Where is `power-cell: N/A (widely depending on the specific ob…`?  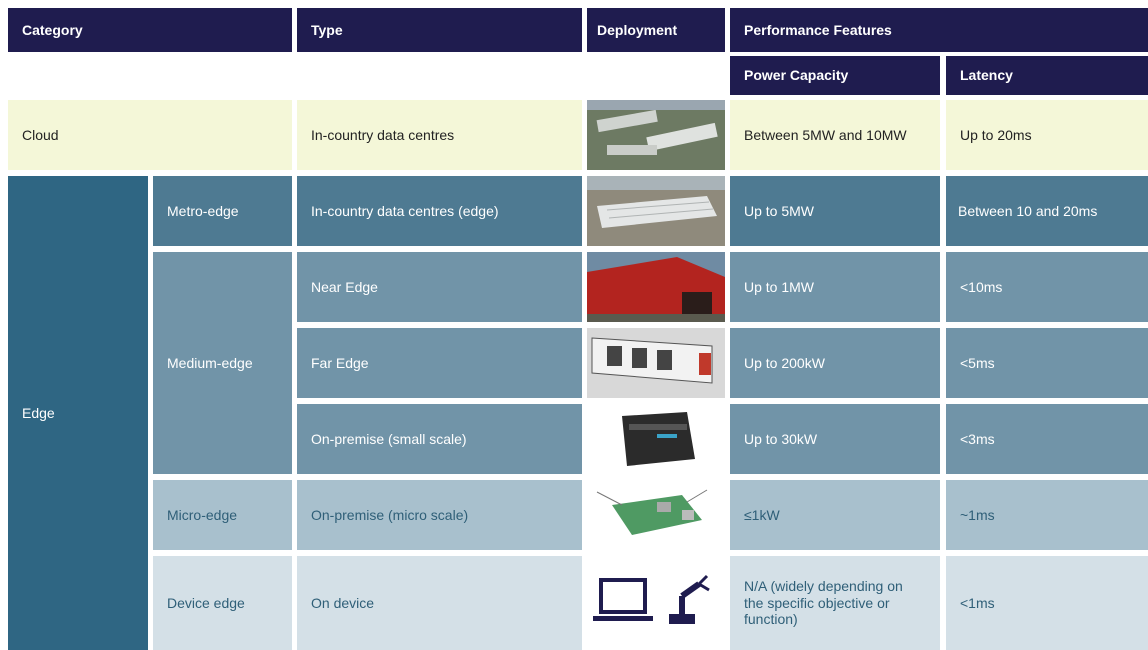 power-cell: N/A (widely depending on the specific ob… is located at coordinates (835, 603).